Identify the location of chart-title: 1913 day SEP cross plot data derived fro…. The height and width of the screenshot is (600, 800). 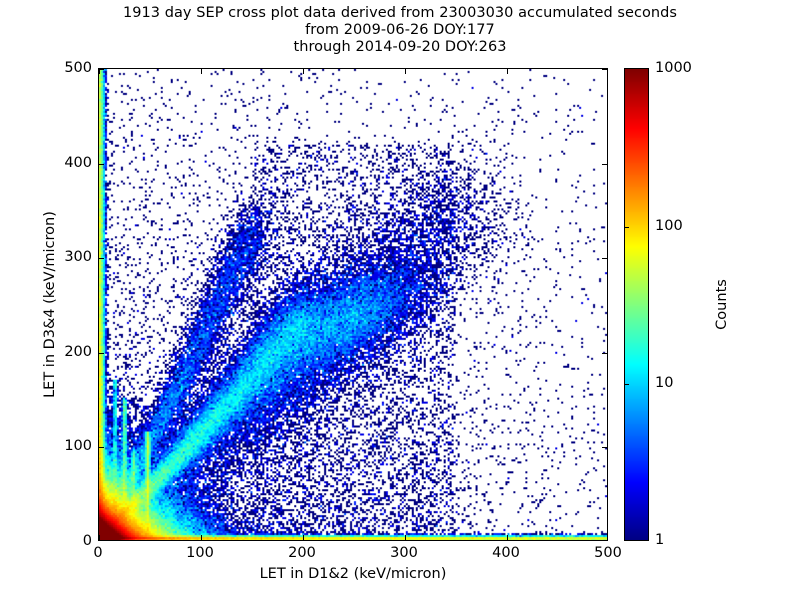
(400, 30).